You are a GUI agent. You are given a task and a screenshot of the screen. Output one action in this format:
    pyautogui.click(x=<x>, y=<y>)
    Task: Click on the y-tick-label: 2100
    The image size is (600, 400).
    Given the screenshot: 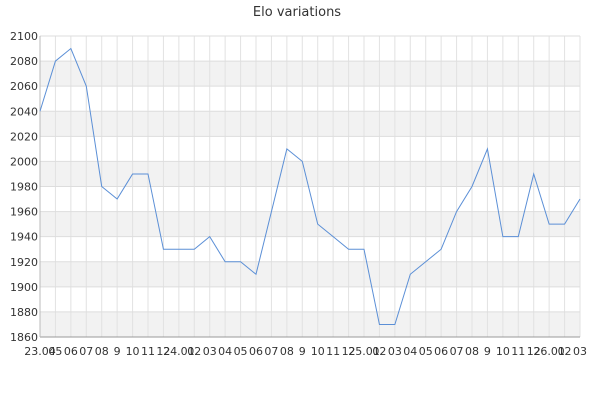 What is the action you would take?
    pyautogui.click(x=24, y=36)
    